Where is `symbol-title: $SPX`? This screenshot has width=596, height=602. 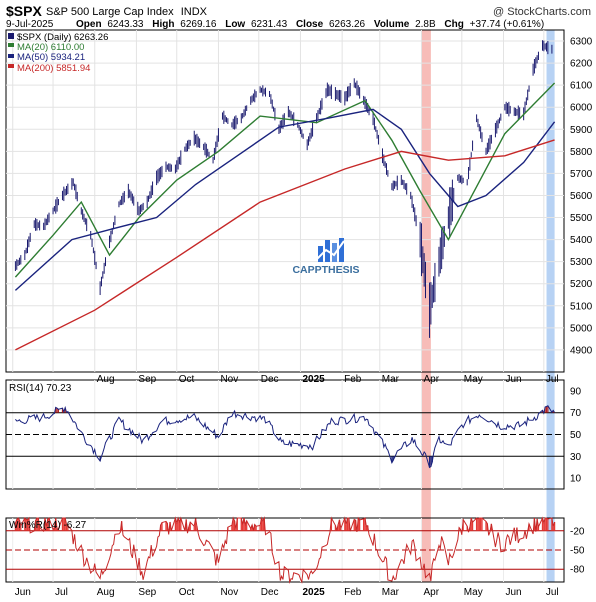
symbol-title: $SPX is located at coordinates (24, 11).